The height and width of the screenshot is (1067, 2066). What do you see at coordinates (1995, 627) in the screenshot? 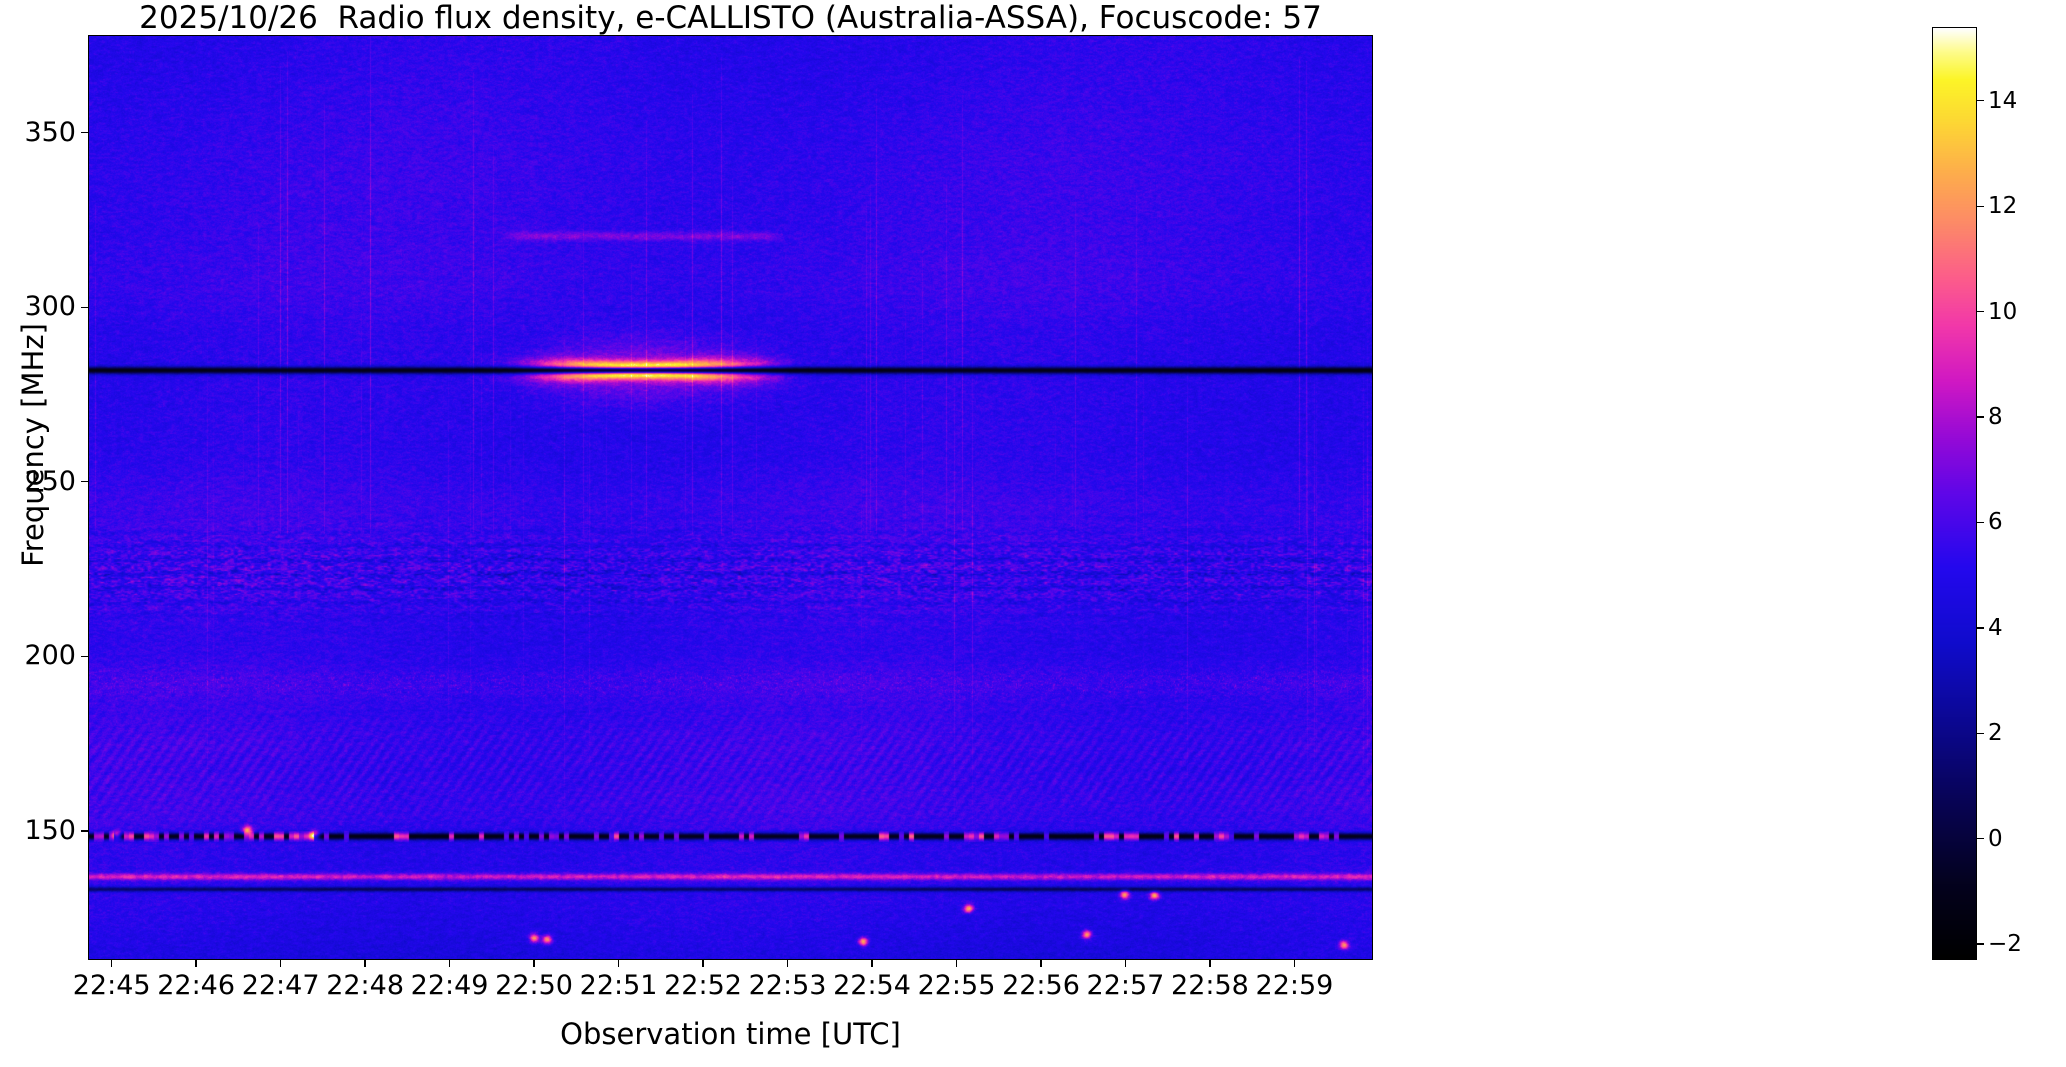
I see `colorbar-tick-label: 4` at bounding box center [1995, 627].